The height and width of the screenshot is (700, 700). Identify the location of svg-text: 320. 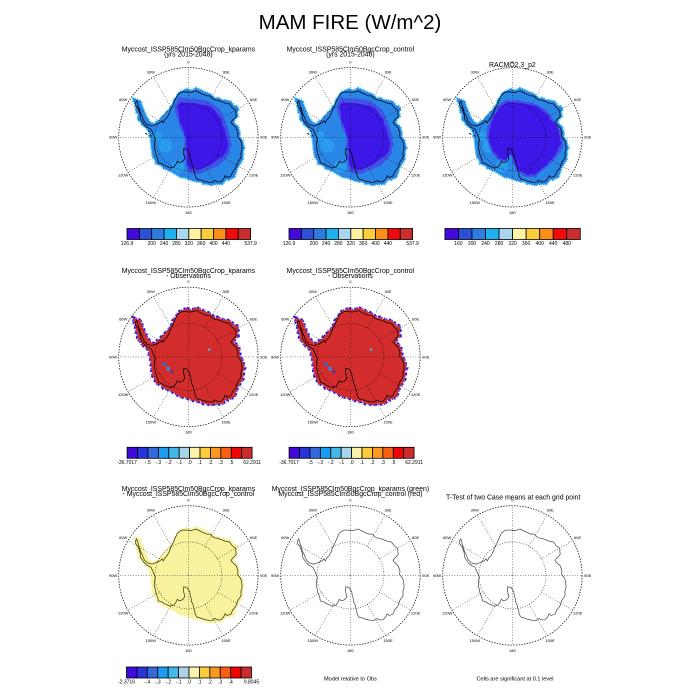
(512, 244).